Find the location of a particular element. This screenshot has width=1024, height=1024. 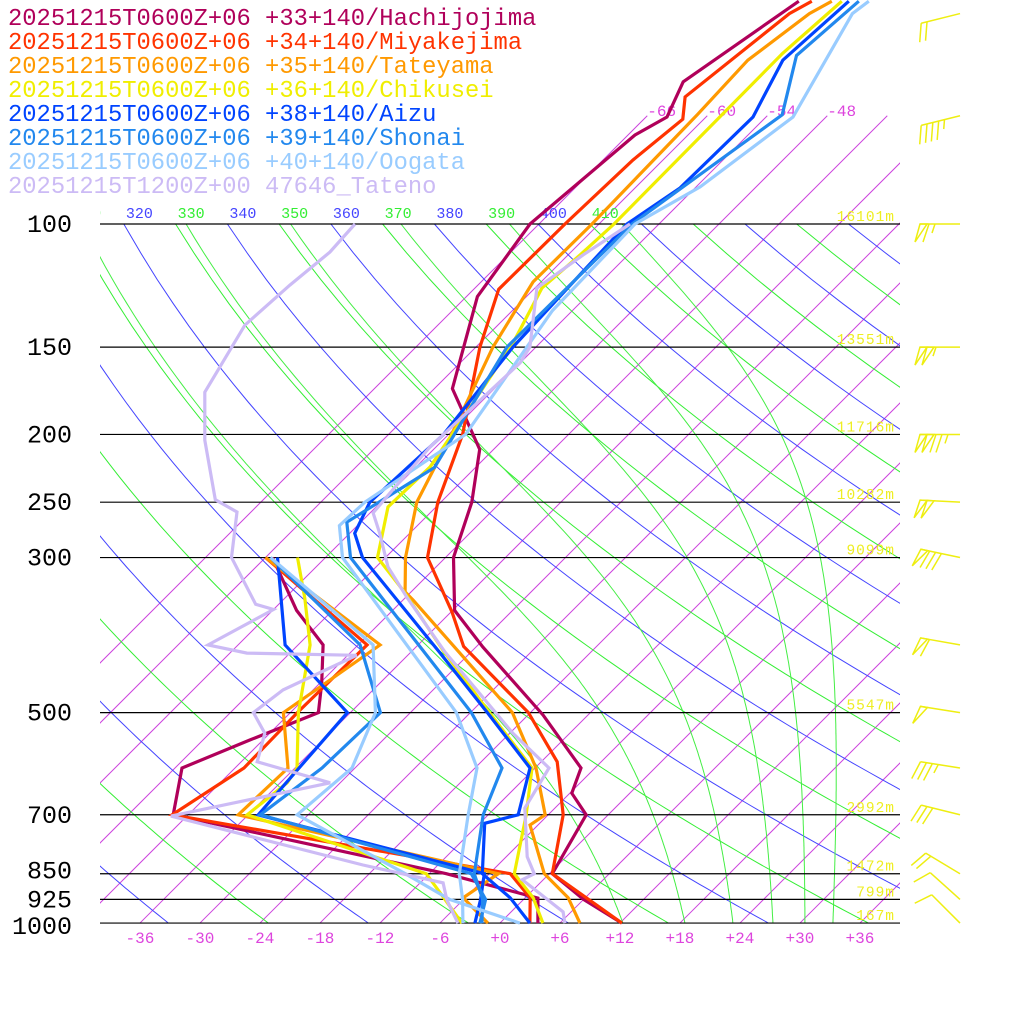

temperature-tick-label: -18 is located at coordinates (320, 939).